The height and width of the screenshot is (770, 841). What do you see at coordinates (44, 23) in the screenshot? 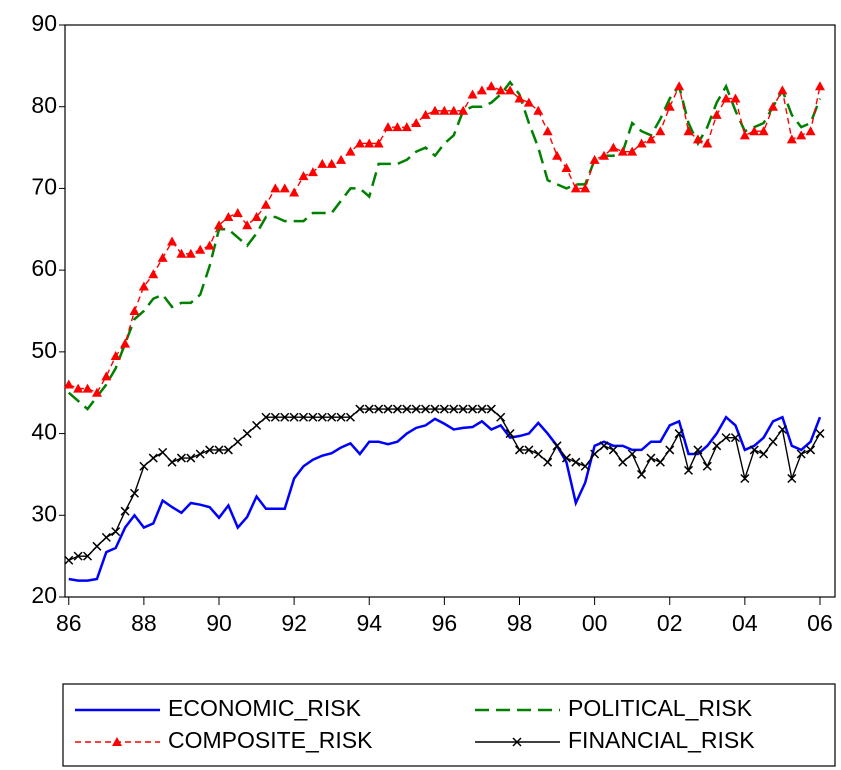
I see `y-tick-label: 90` at bounding box center [44, 23].